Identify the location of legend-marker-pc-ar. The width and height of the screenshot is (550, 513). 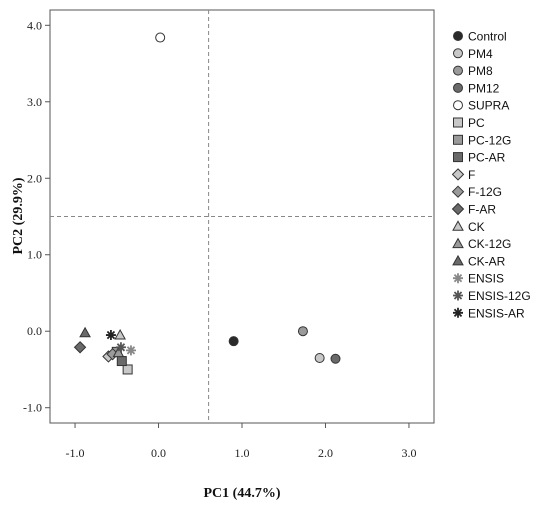
(458, 157).